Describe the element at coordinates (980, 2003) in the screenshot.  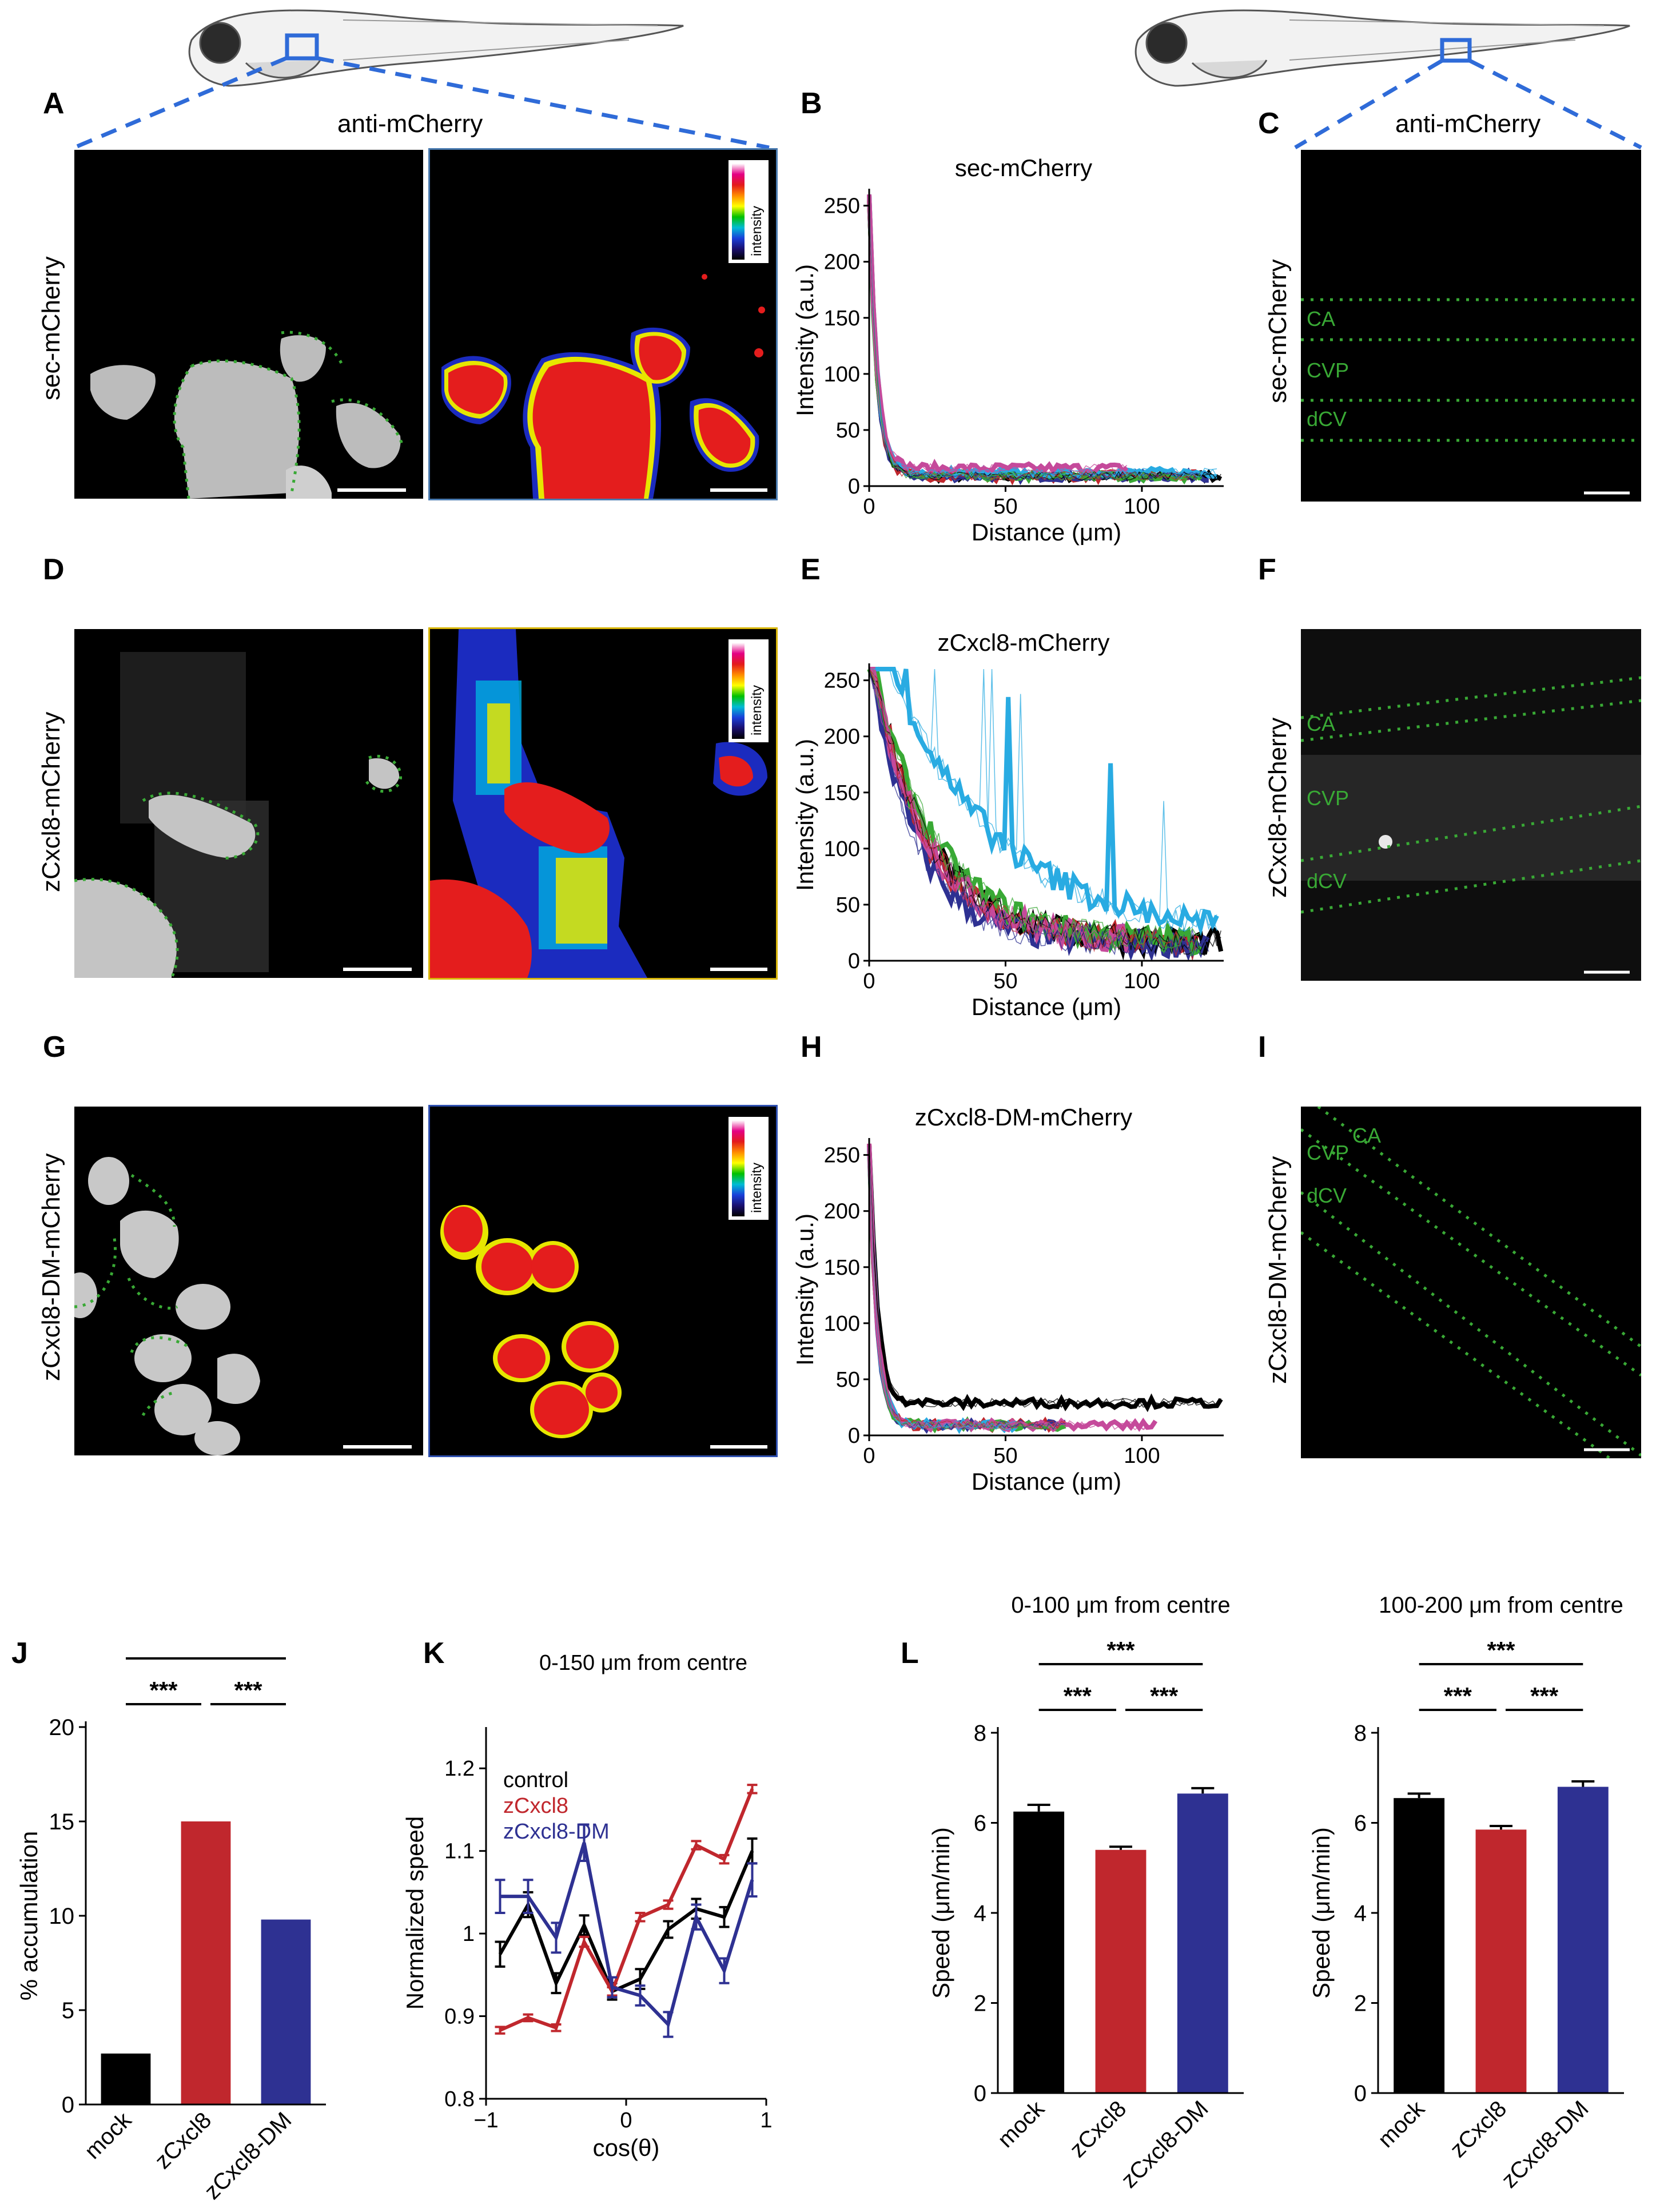
I see `y-tick-label: 2` at that location.